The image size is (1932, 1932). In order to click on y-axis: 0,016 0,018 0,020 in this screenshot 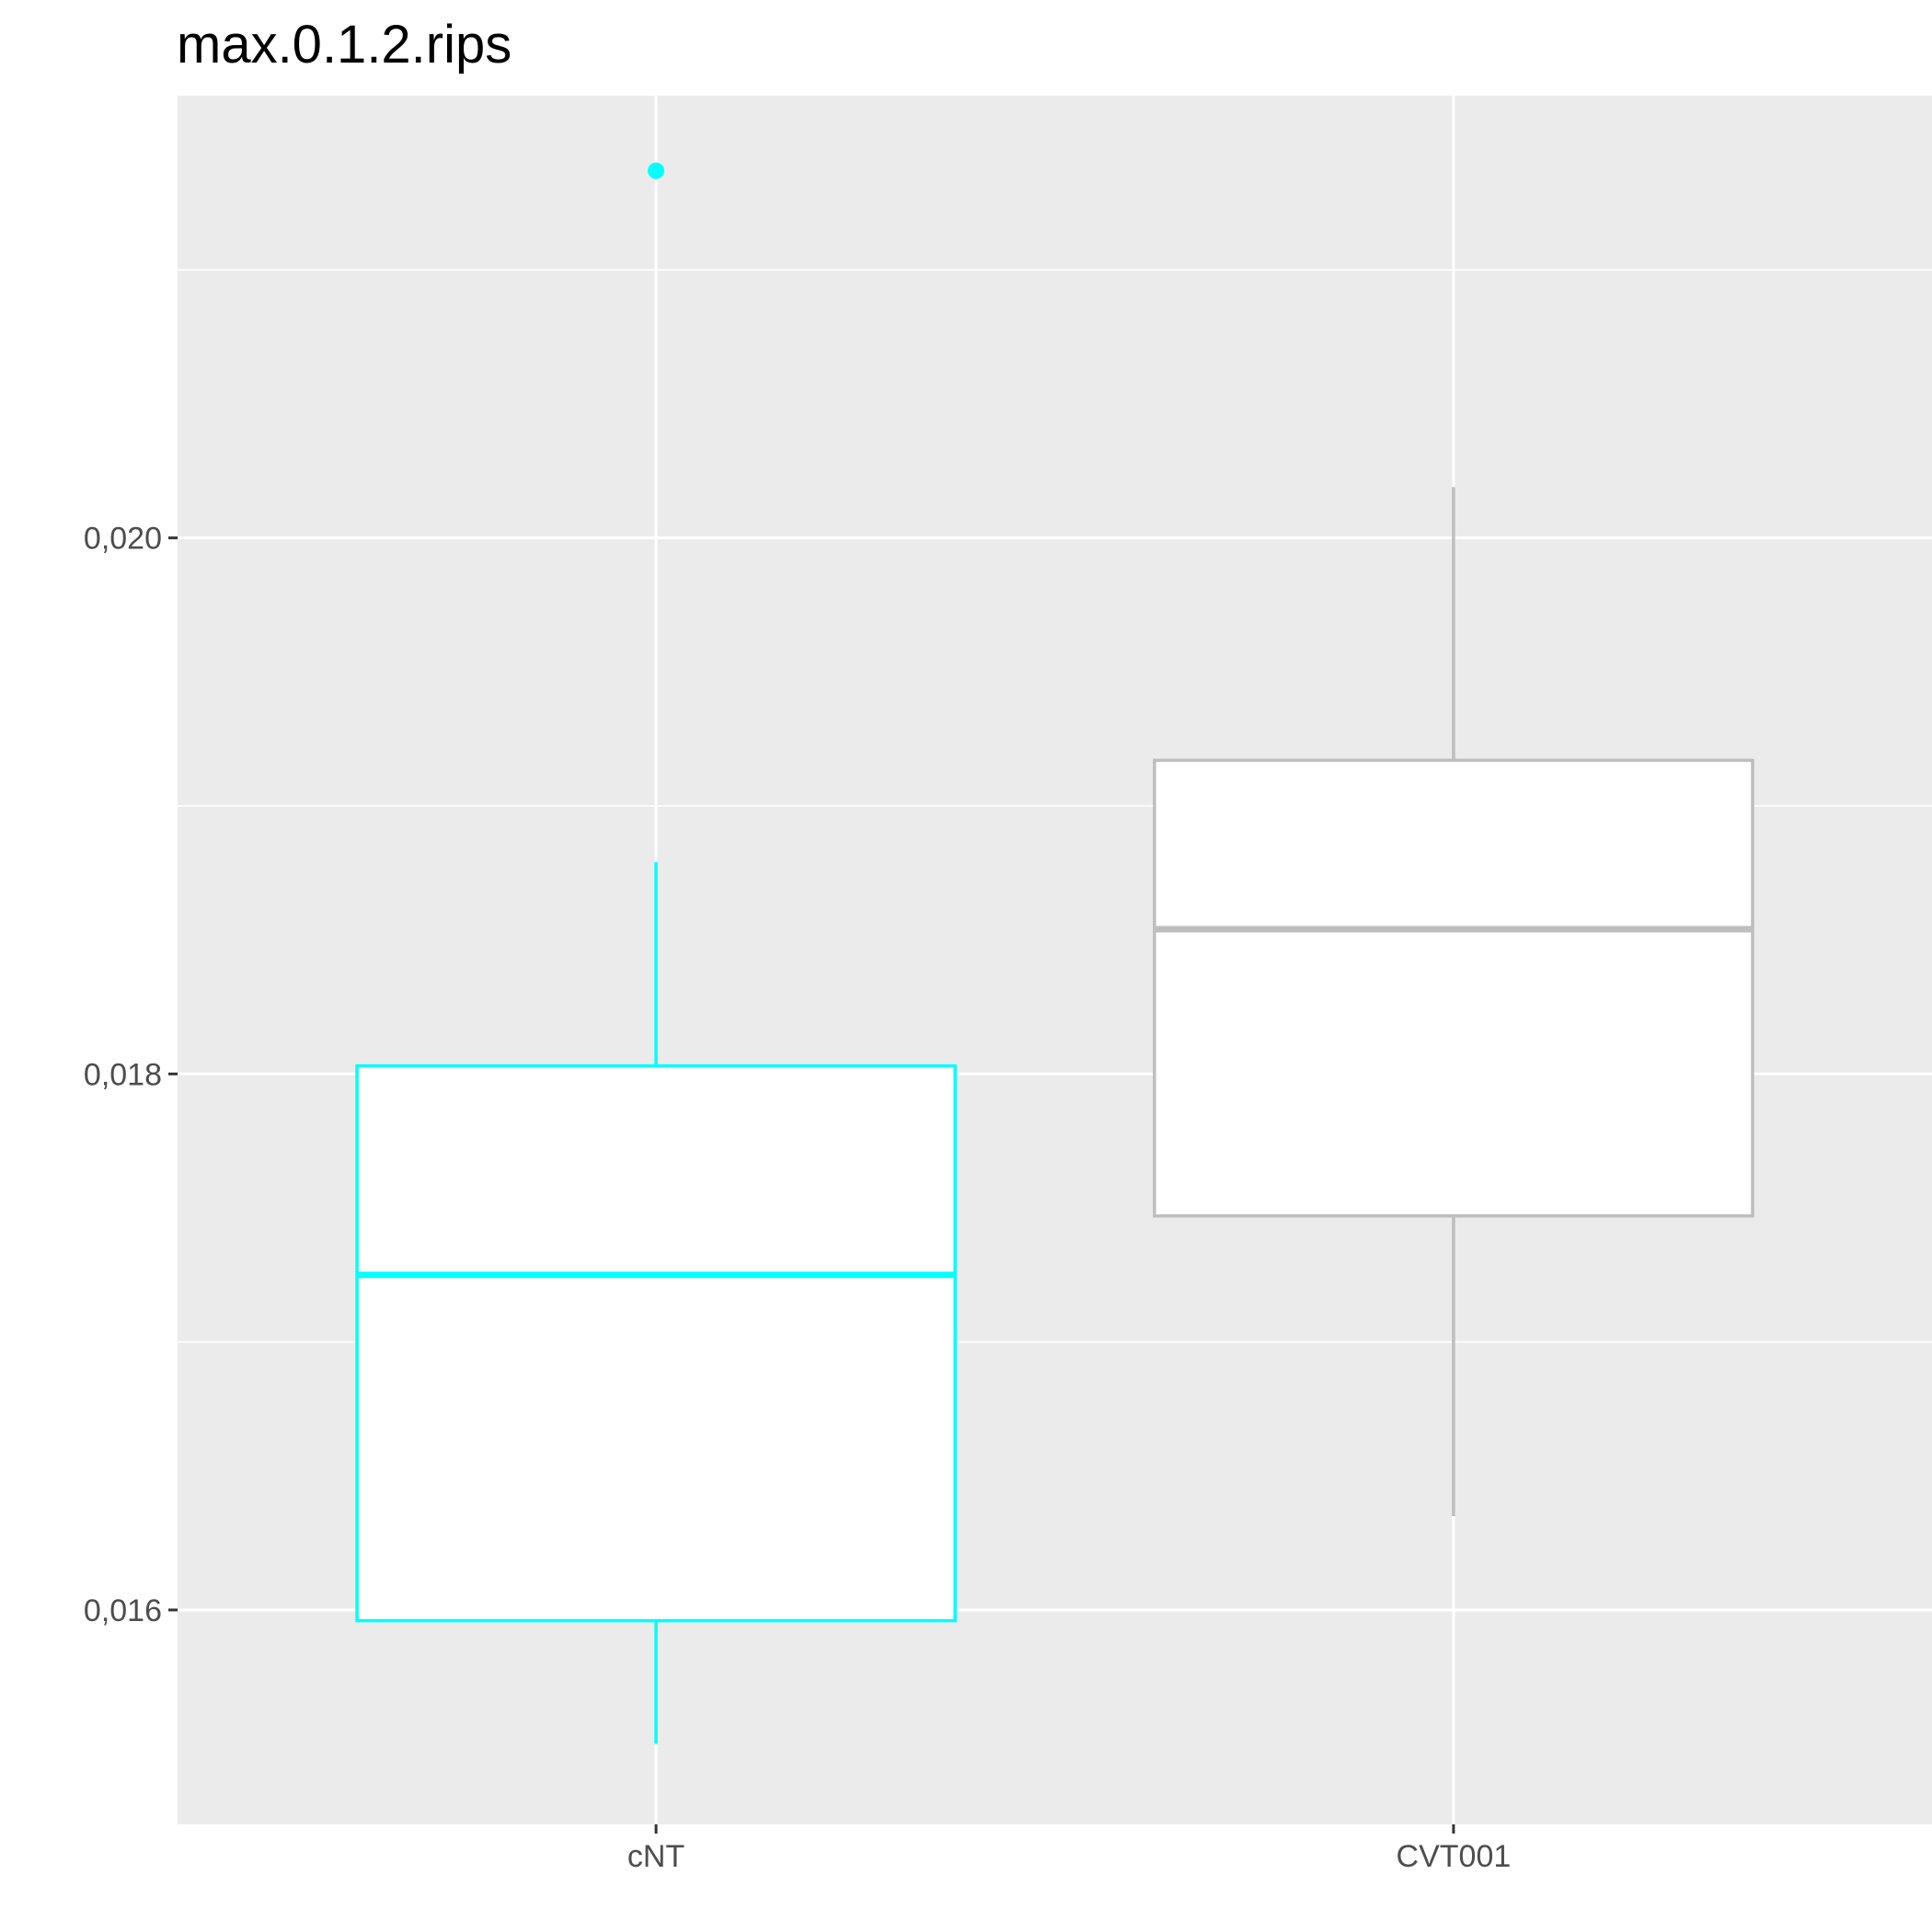, I will do `click(131, 1075)`.